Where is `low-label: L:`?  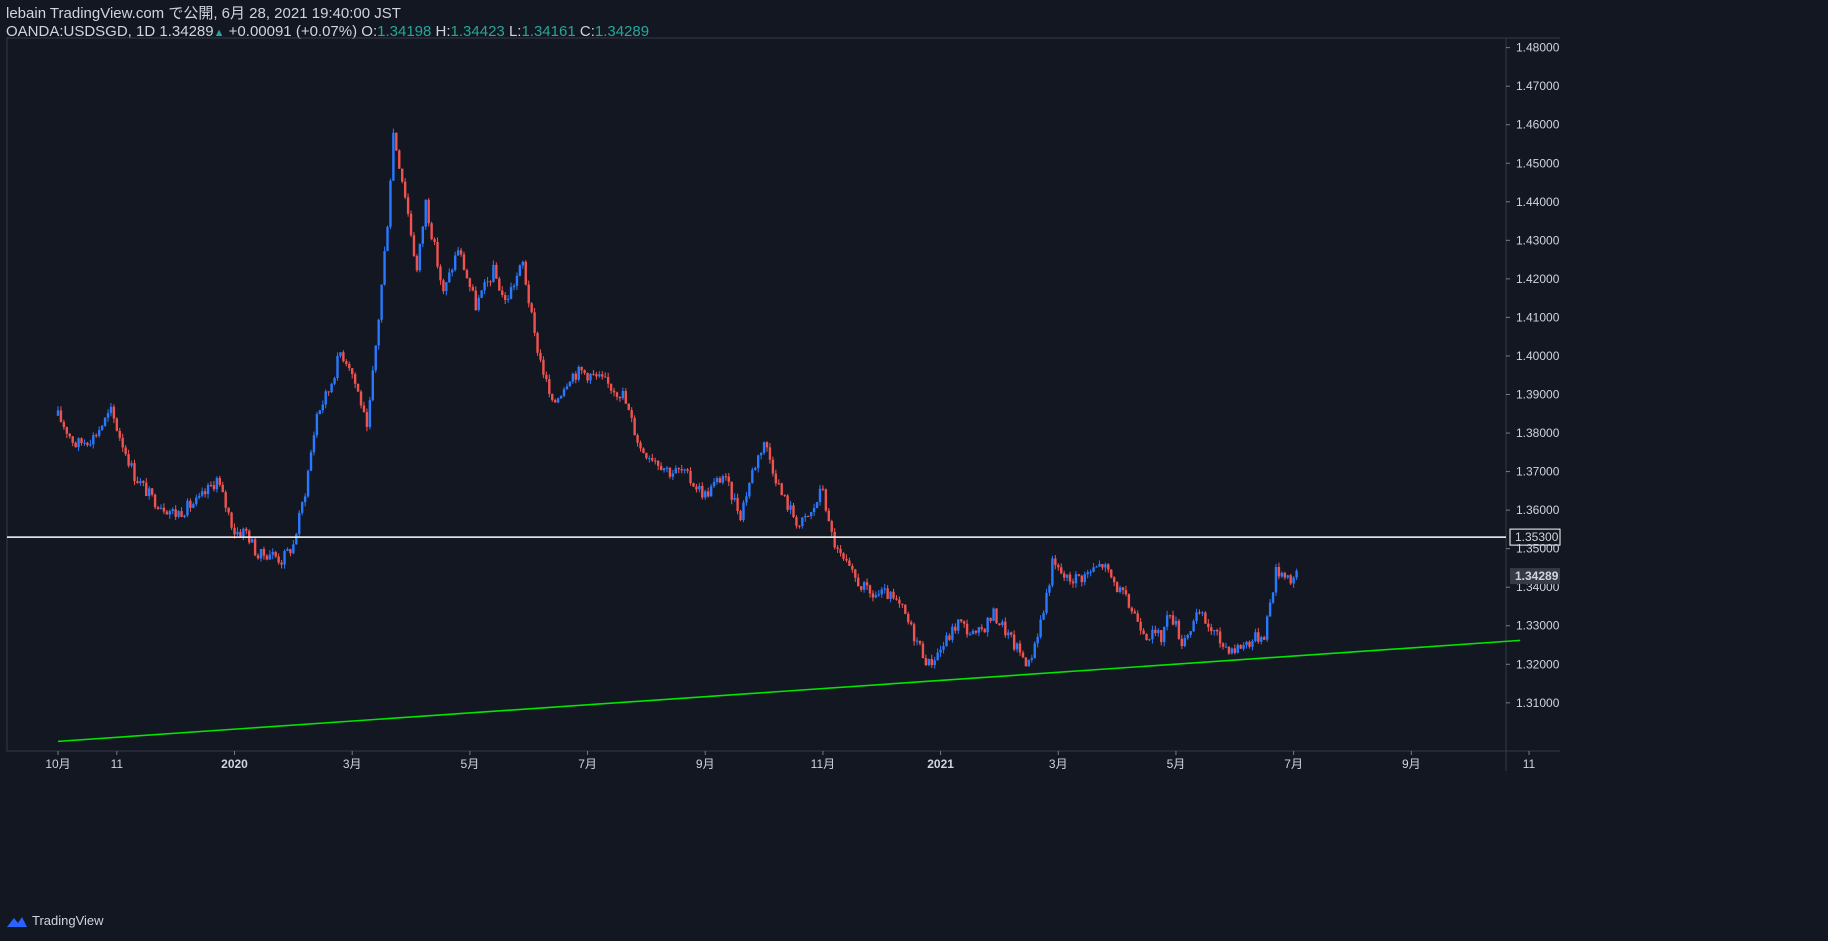 low-label: L: is located at coordinates (515, 31).